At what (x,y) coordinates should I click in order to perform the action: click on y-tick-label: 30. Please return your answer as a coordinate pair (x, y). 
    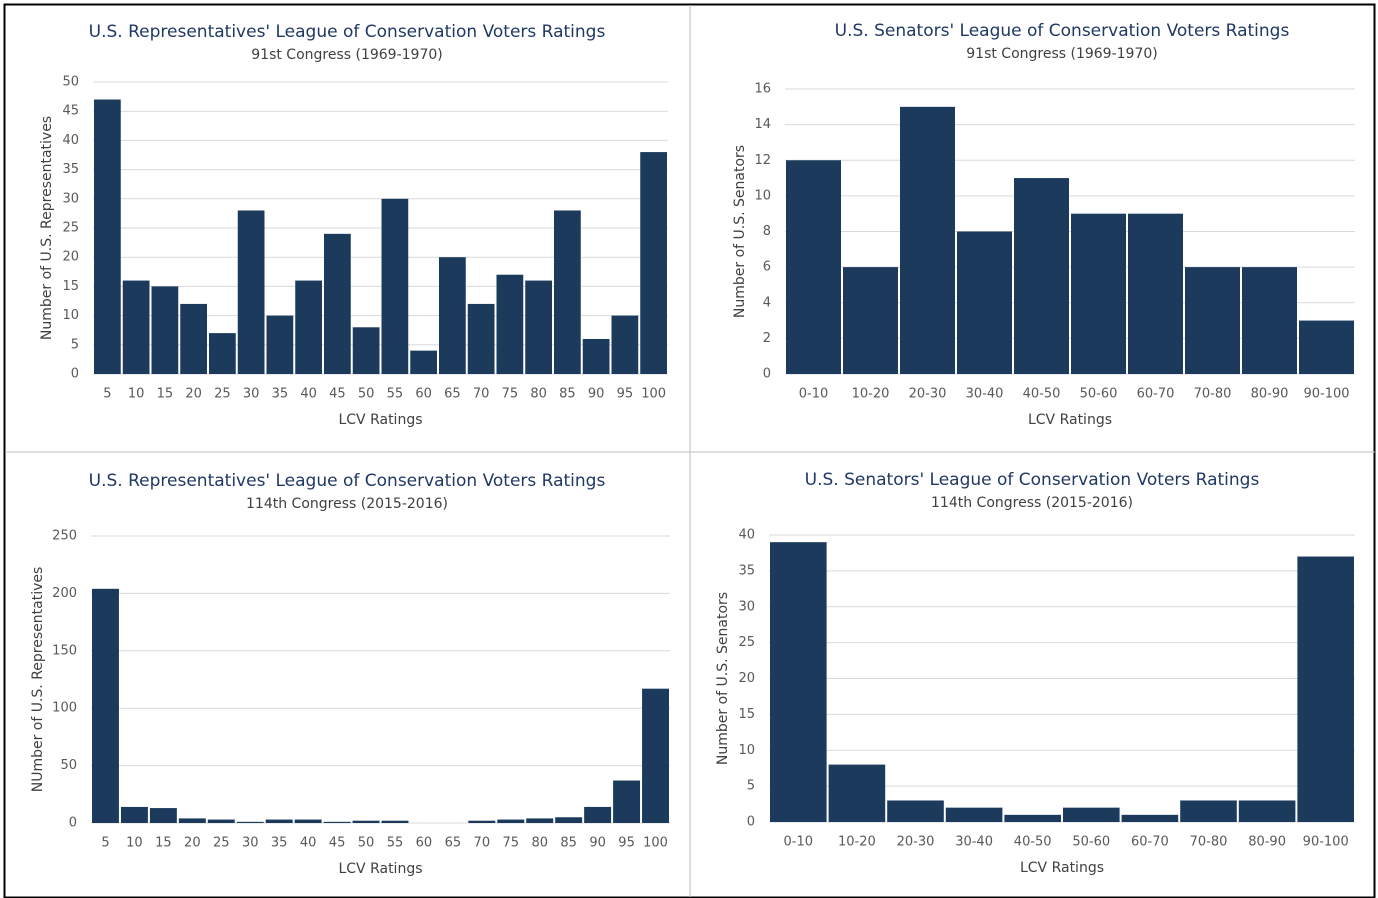
    Looking at the image, I should click on (70, 198).